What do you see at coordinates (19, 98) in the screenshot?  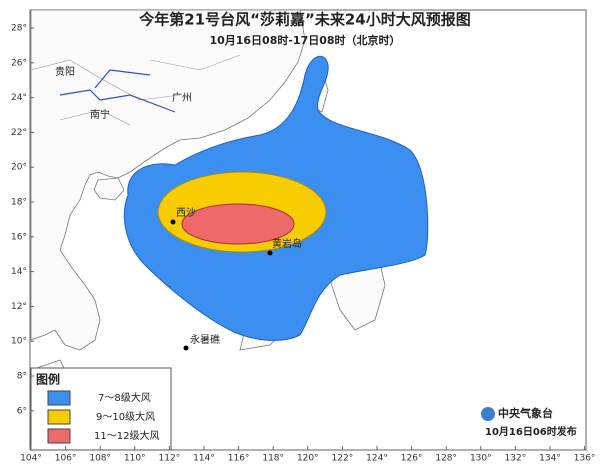 I see `lat-label: 24°` at bounding box center [19, 98].